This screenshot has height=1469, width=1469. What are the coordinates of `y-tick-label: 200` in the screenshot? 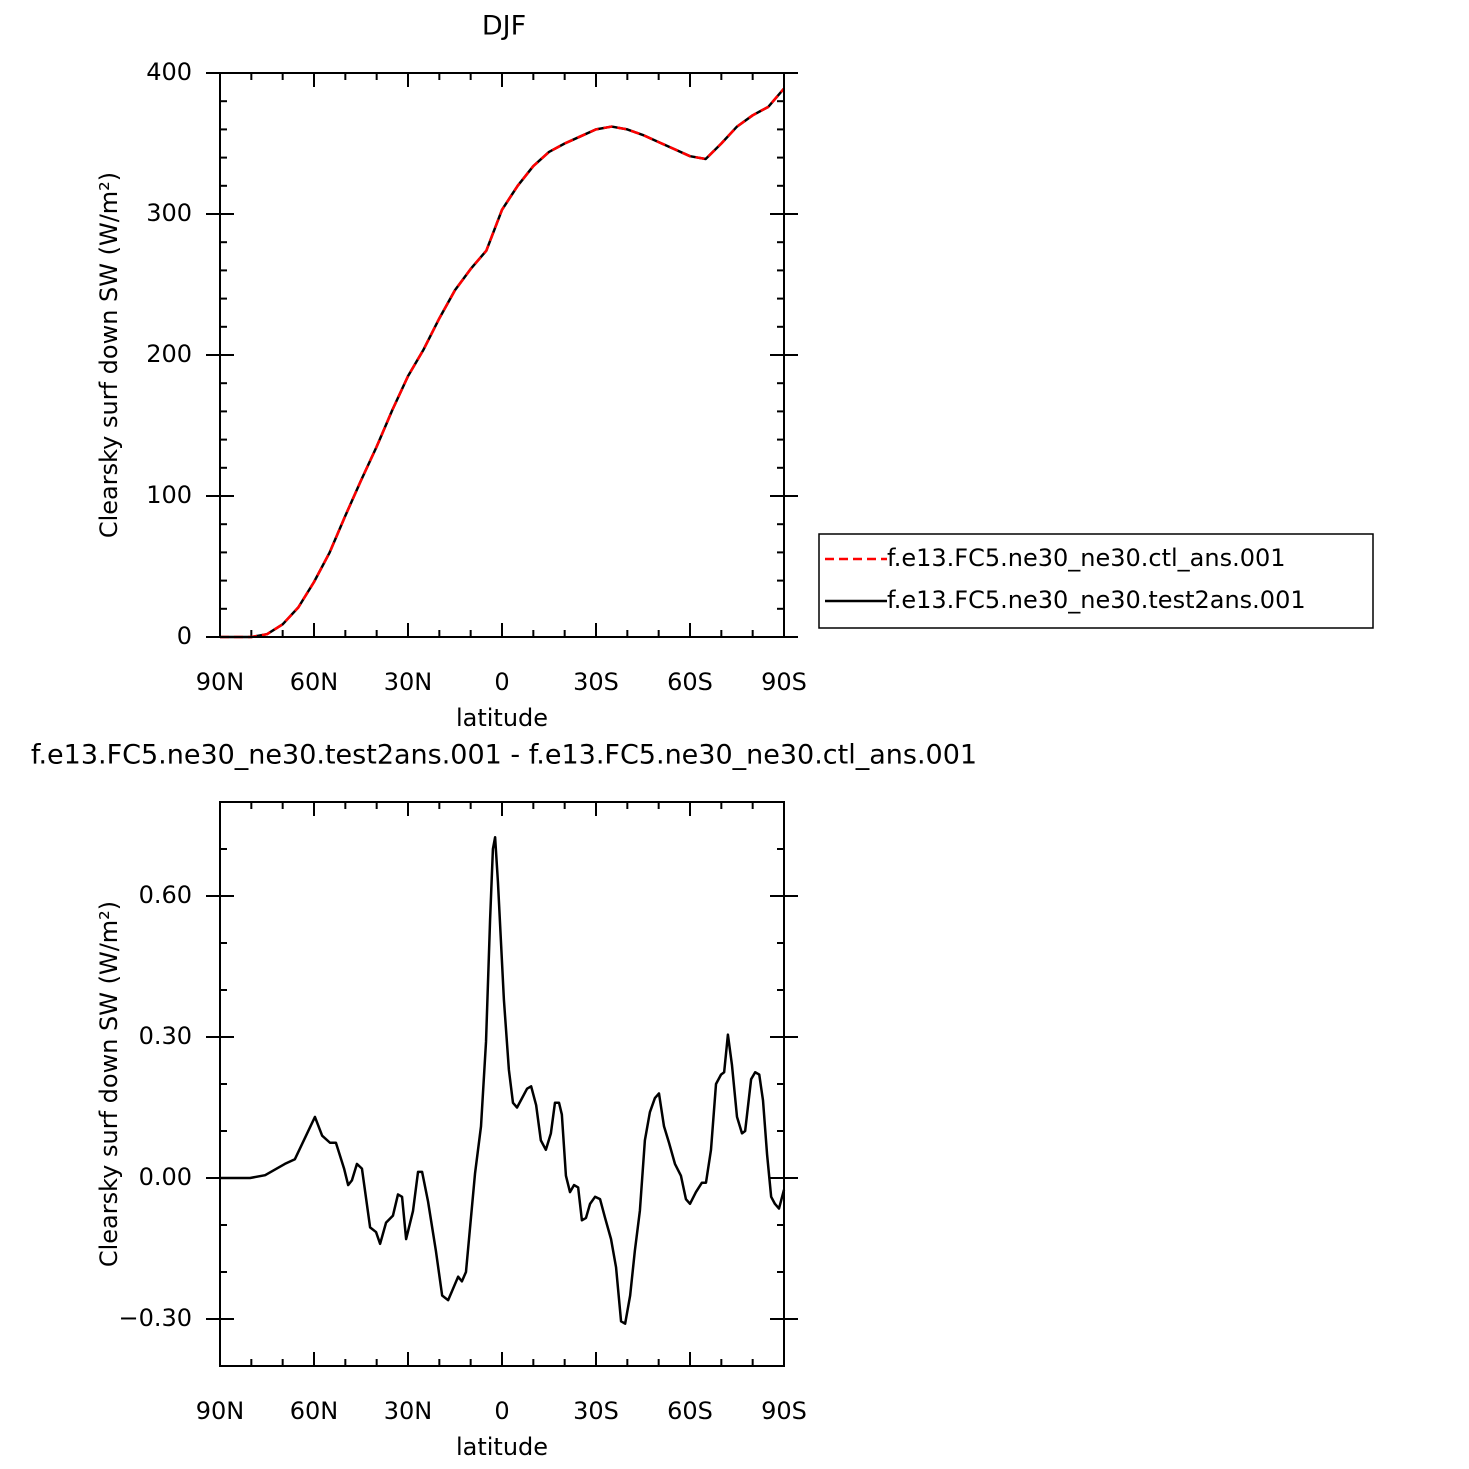 It's located at (169, 354).